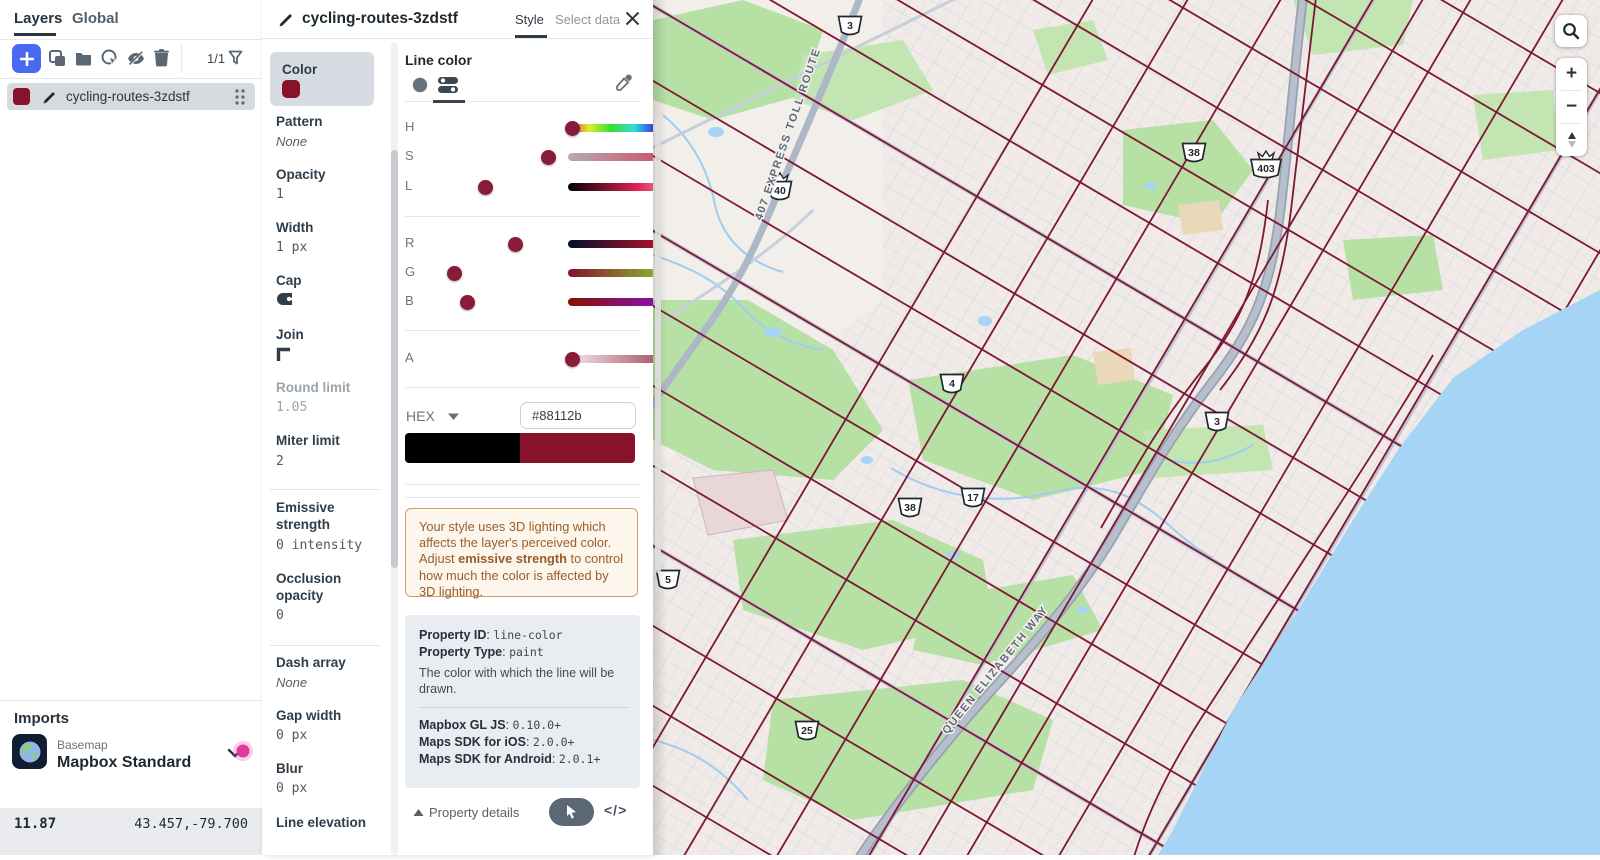  What do you see at coordinates (572, 128) in the screenshot?
I see `hue-slider-thumb` at bounding box center [572, 128].